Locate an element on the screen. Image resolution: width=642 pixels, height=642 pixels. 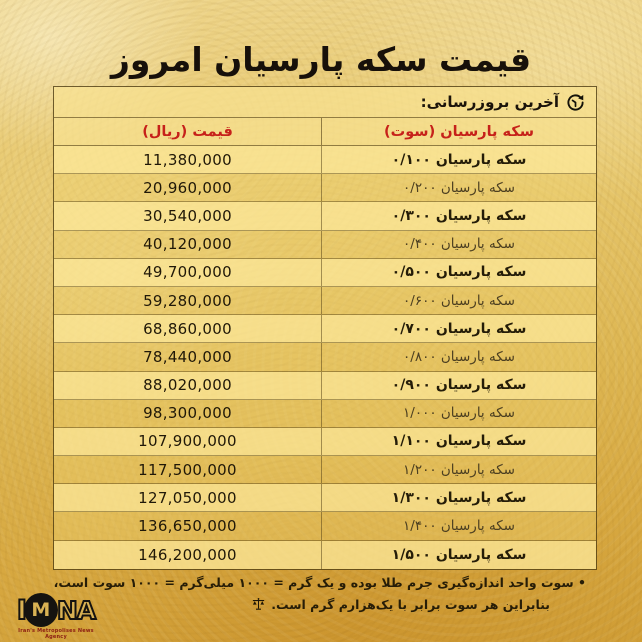
table-row: 136,650,000 سکه پارسیان ۱/۴۰۰ is located at coordinates (325, 526).